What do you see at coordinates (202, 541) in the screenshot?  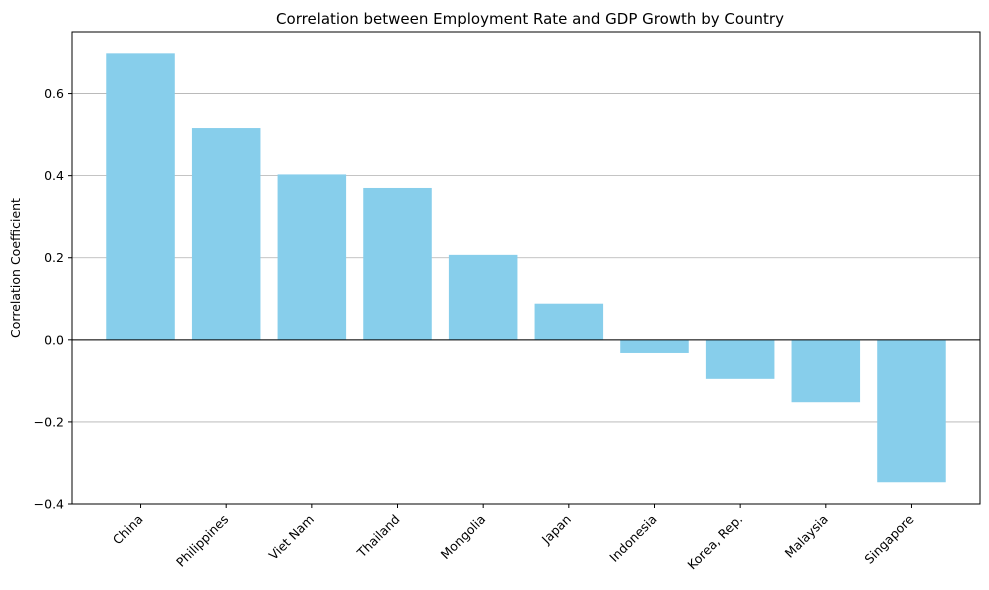 I see `x-tick-label: Philippines` at bounding box center [202, 541].